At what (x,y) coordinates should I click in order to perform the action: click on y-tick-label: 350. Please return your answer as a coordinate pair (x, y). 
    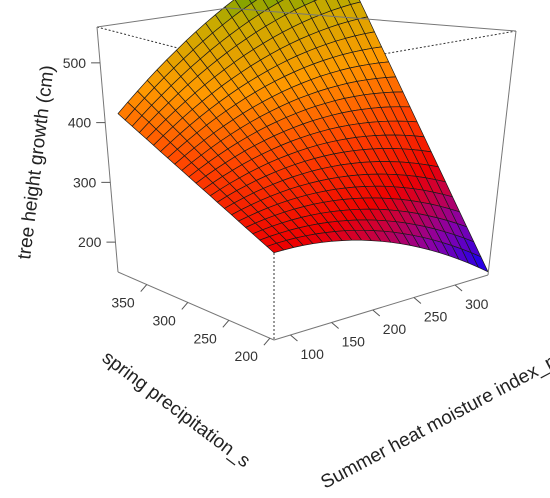
    Looking at the image, I should click on (123, 303).